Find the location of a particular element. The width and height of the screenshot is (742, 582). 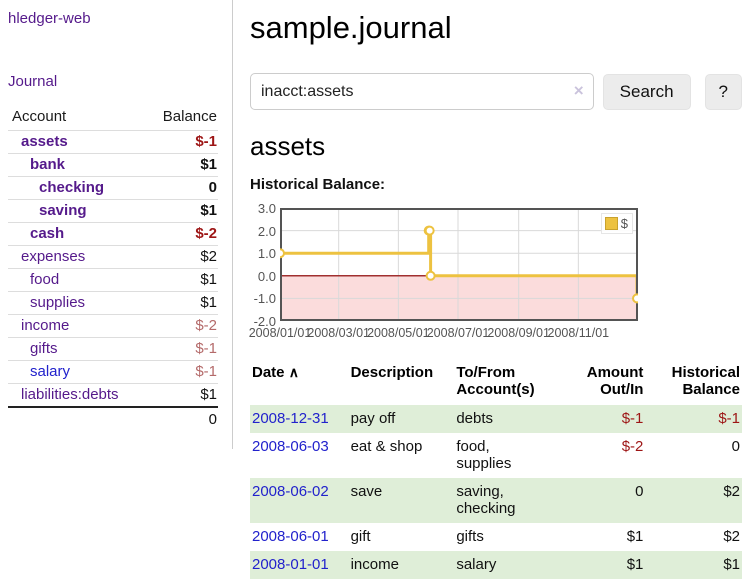

accounts-table-header: Account Balance is located at coordinates (113, 118).